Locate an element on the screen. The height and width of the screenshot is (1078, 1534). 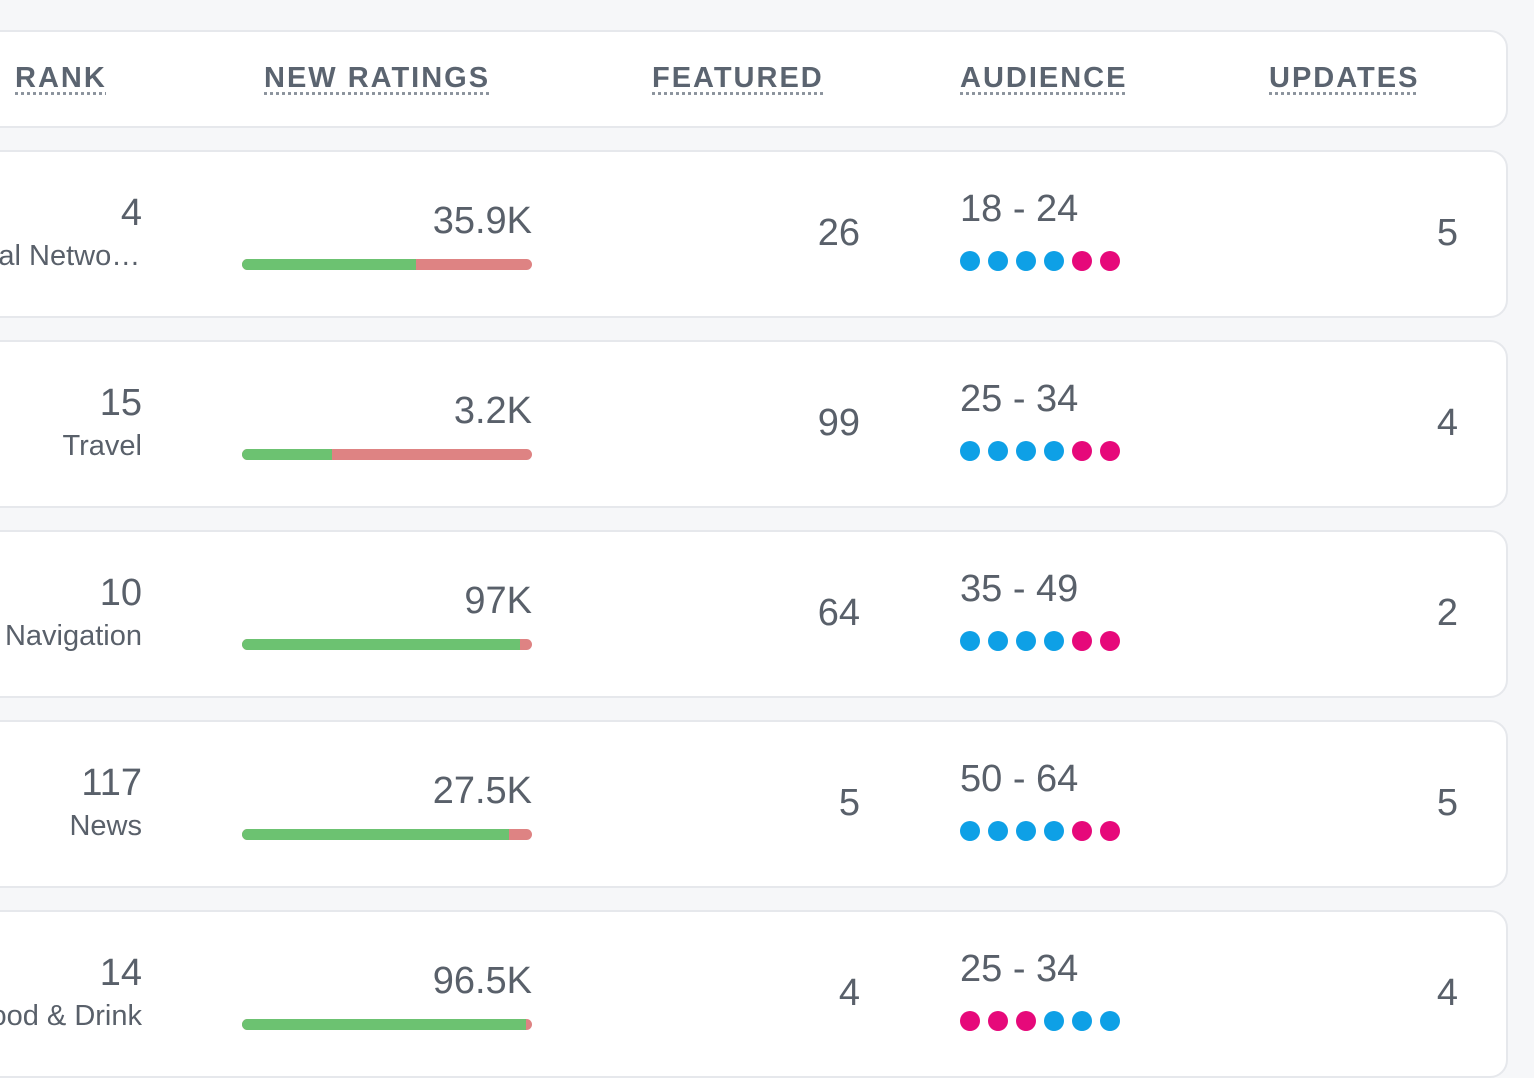
rank-value: 4 is located at coordinates (131, 213).